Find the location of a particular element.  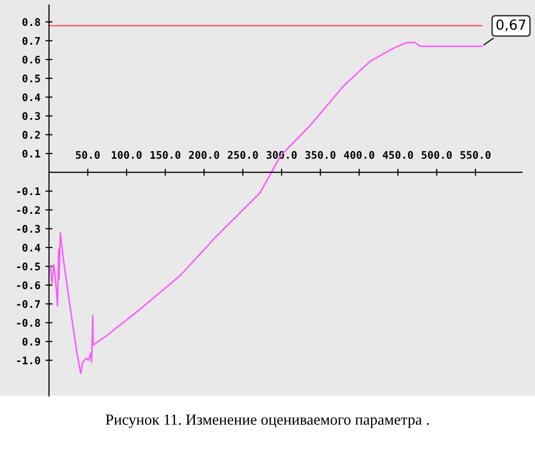

y-tick-label: 0.5 is located at coordinates (31, 78).